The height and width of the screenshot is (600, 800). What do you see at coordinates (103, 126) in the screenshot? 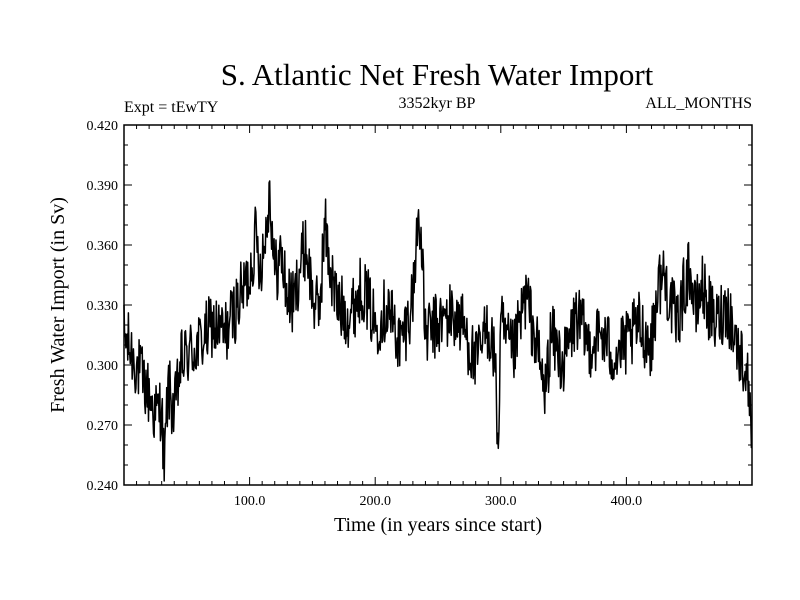
I see `y-tick-label: 0.420` at bounding box center [103, 126].